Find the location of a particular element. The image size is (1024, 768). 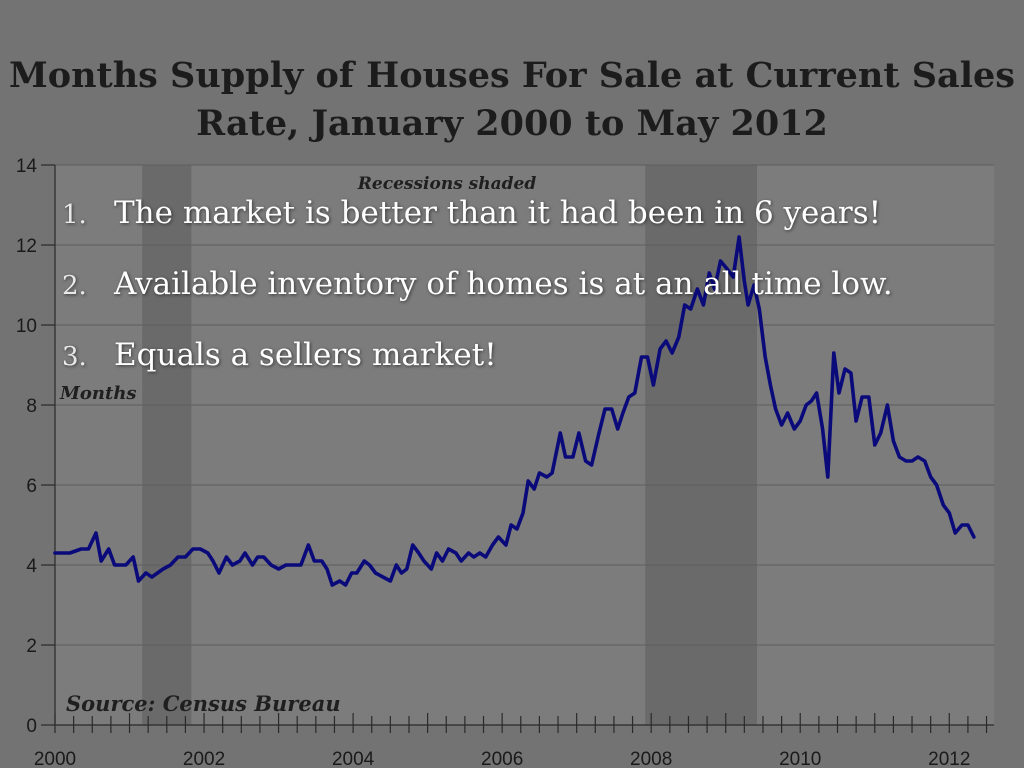

overlay-point-number: 3. is located at coordinates (74, 357).